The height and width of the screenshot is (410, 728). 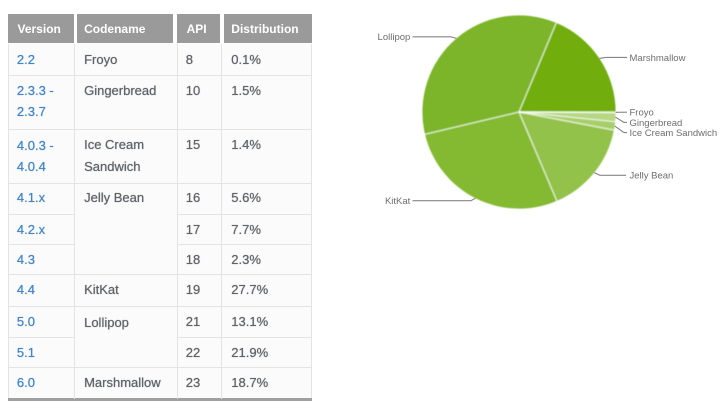 What do you see at coordinates (398, 201) in the screenshot?
I see `svg-text: KitKat` at bounding box center [398, 201].